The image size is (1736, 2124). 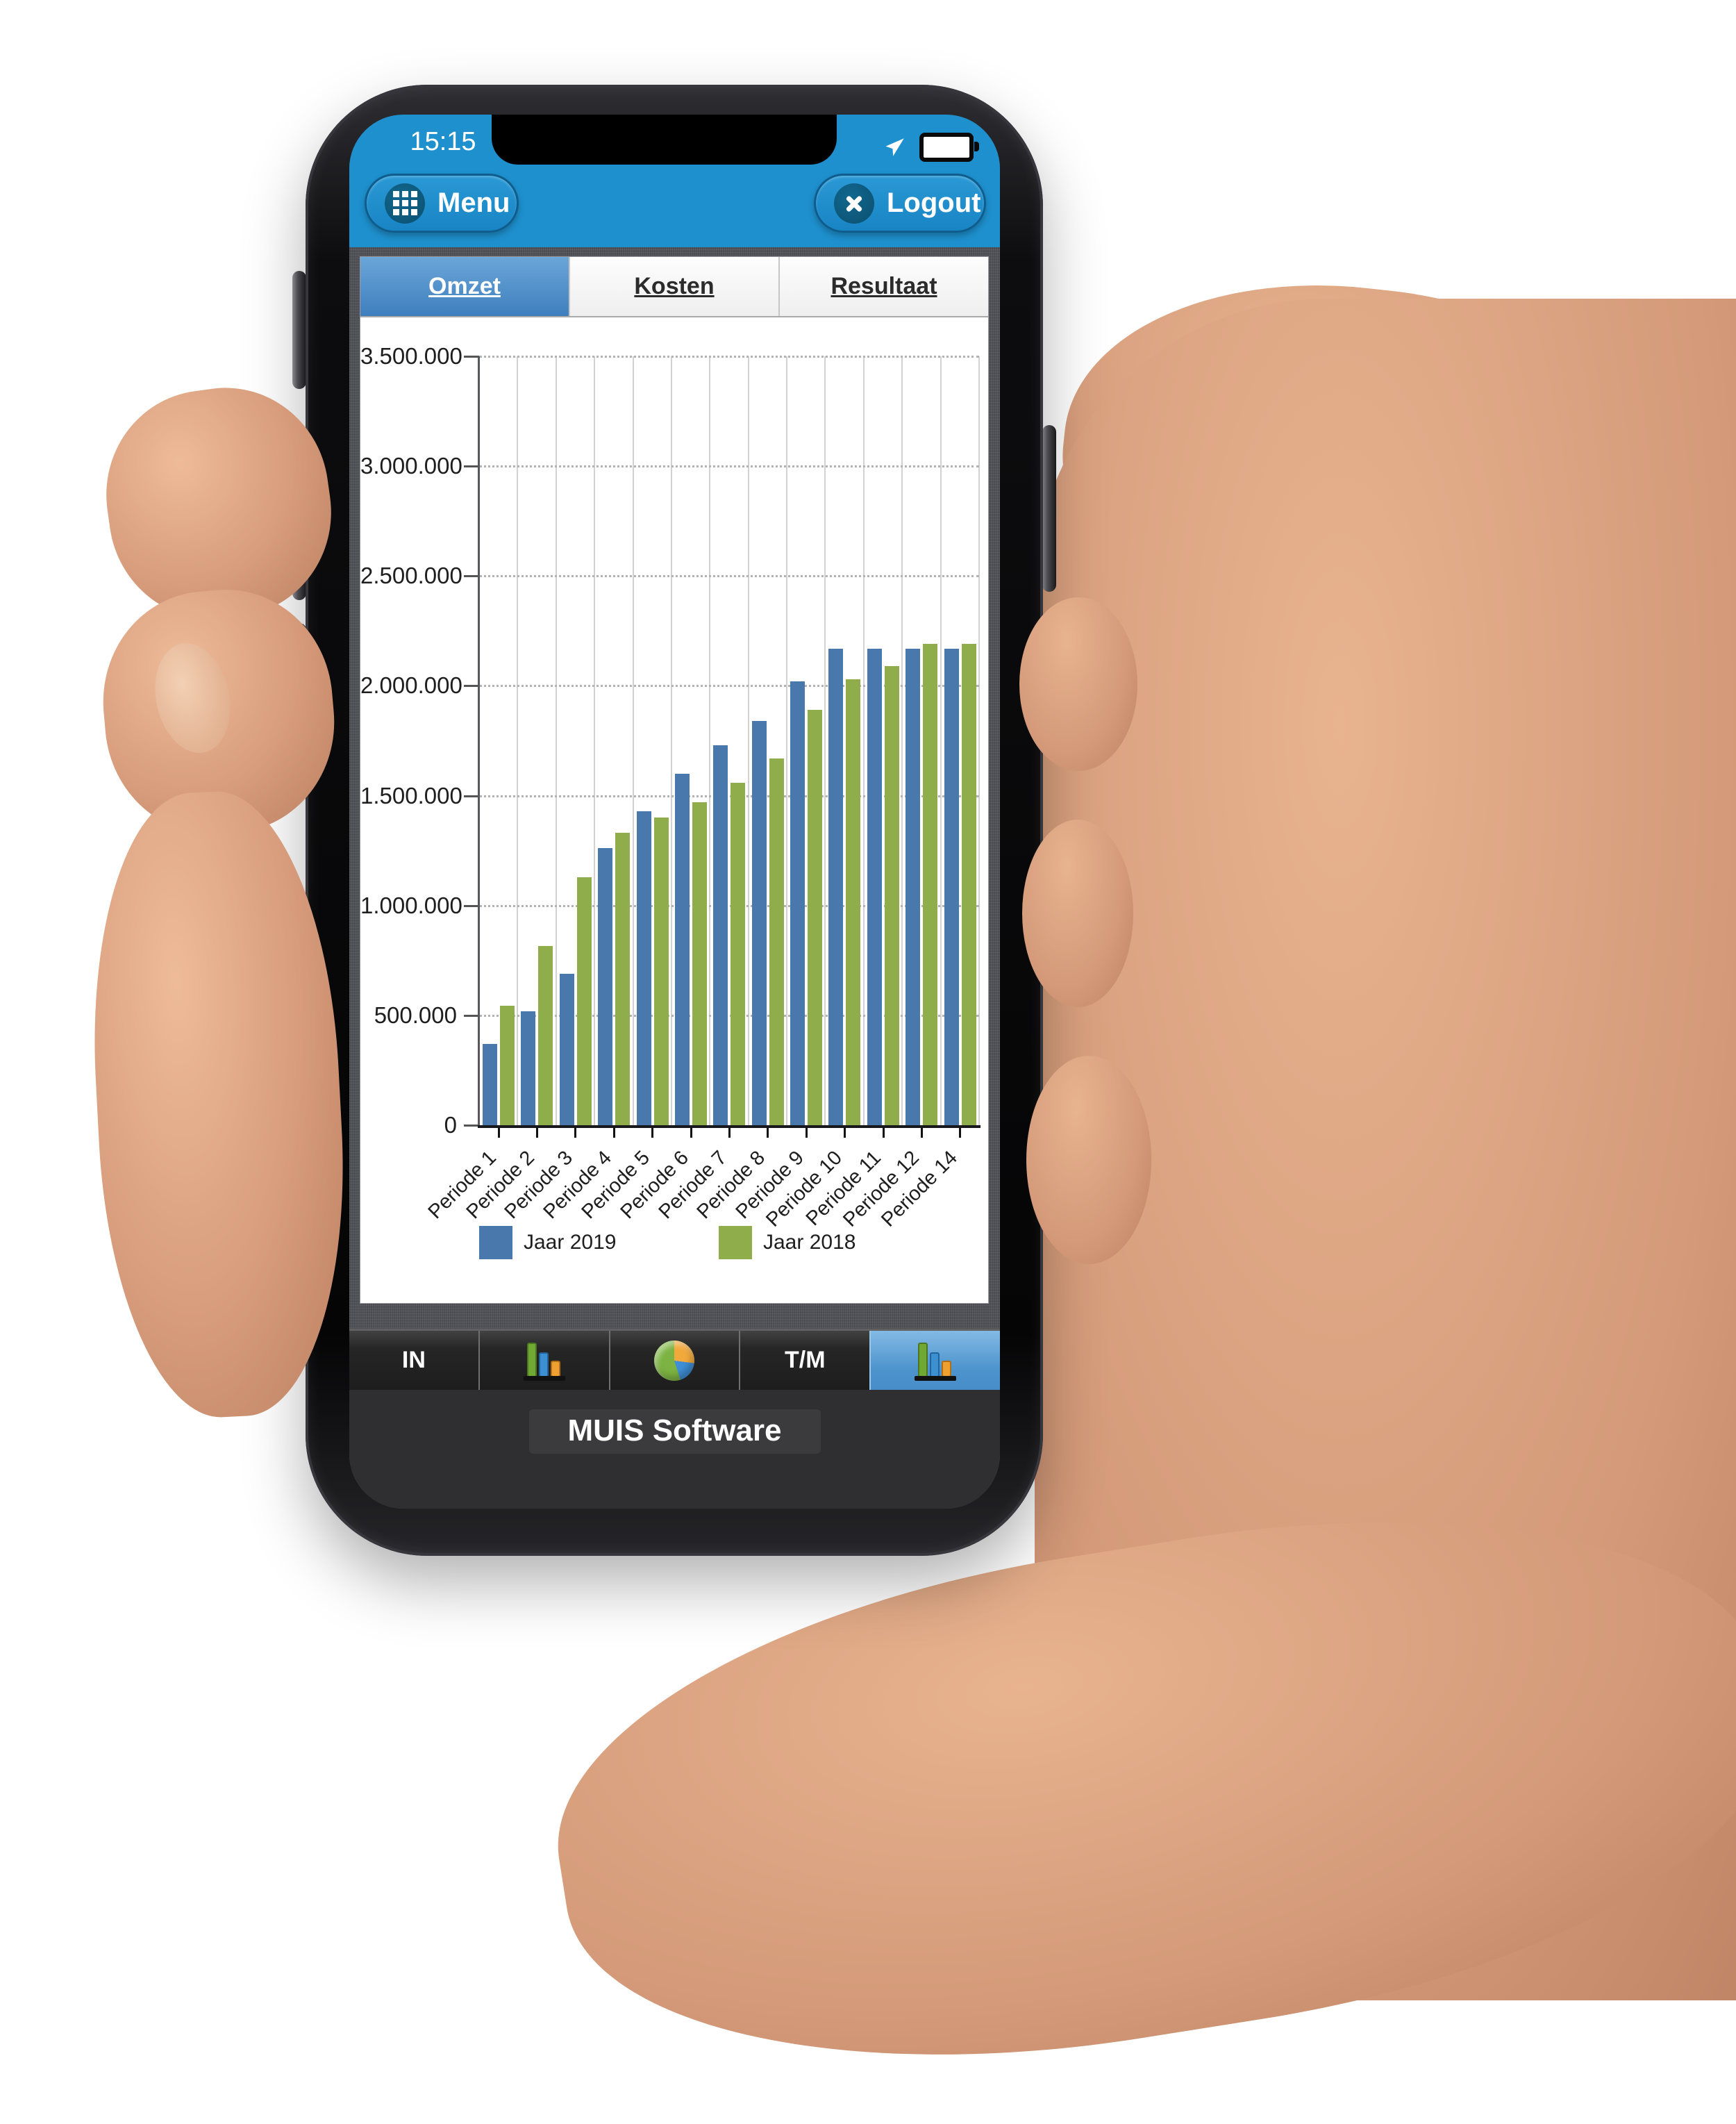 What do you see at coordinates (543, 1360) in the screenshot?
I see `toolbar-item-bar-chart` at bounding box center [543, 1360].